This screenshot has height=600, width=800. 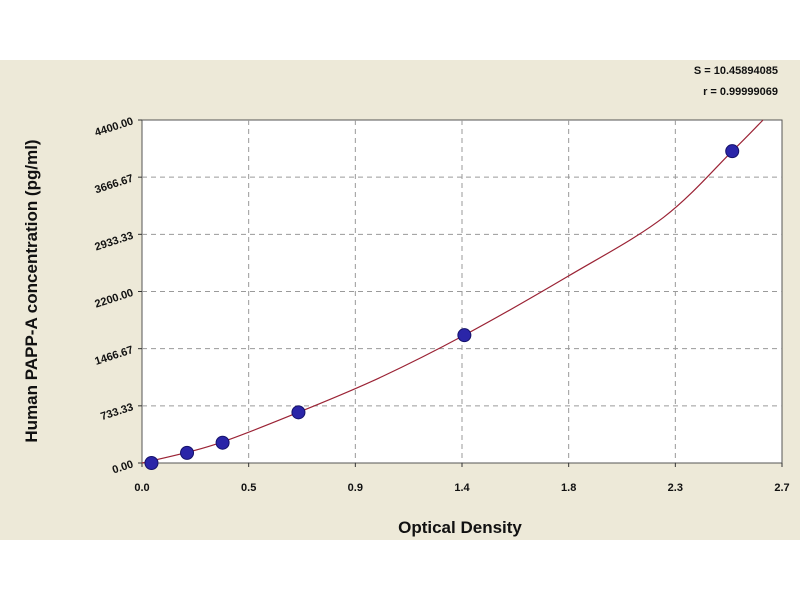 What do you see at coordinates (462, 488) in the screenshot?
I see `x-tick-label: 1.4` at bounding box center [462, 488].